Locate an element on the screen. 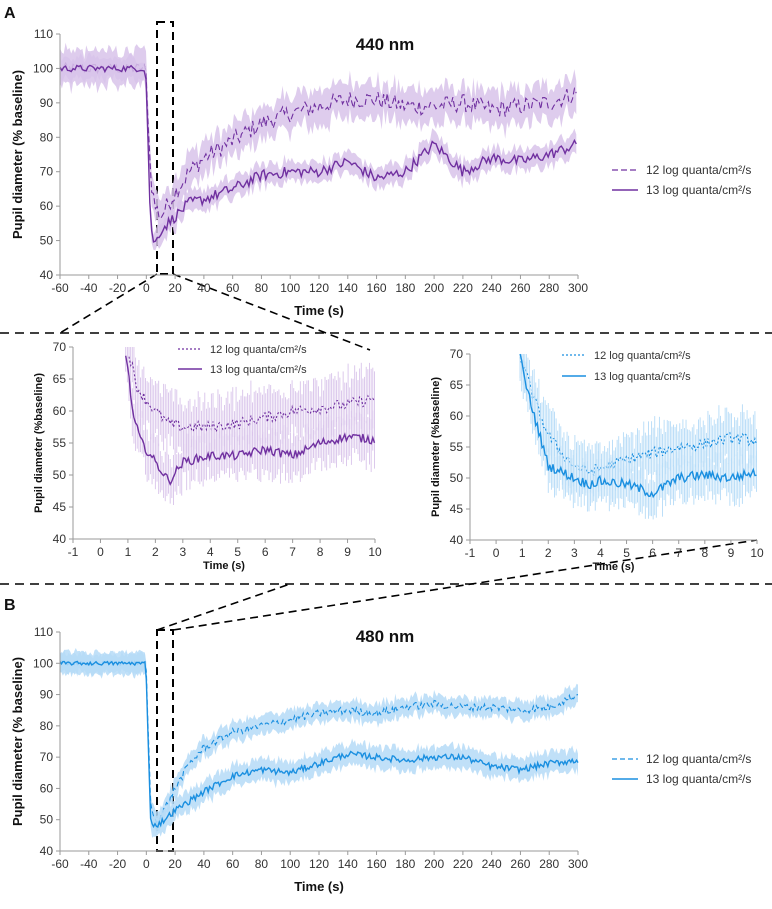 The height and width of the screenshot is (909, 772). y-axis-label: Pupil diameter (% baseline) is located at coordinates (17, 741).